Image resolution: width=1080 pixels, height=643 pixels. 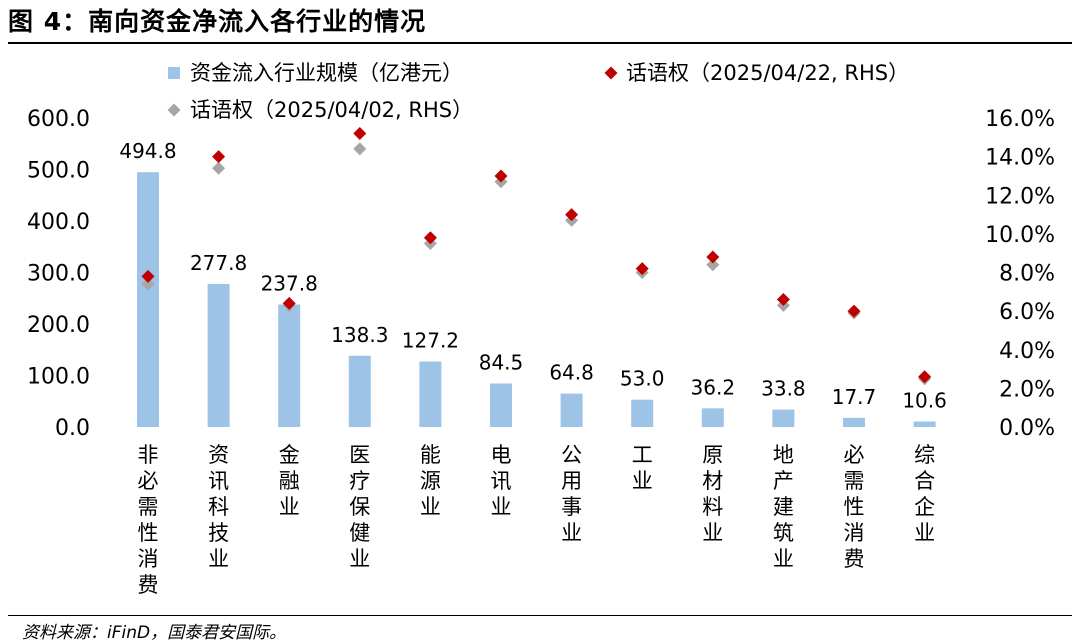 What do you see at coordinates (1020, 119) in the screenshot?
I see `y-right-tick-label: 16.0%` at bounding box center [1020, 119].